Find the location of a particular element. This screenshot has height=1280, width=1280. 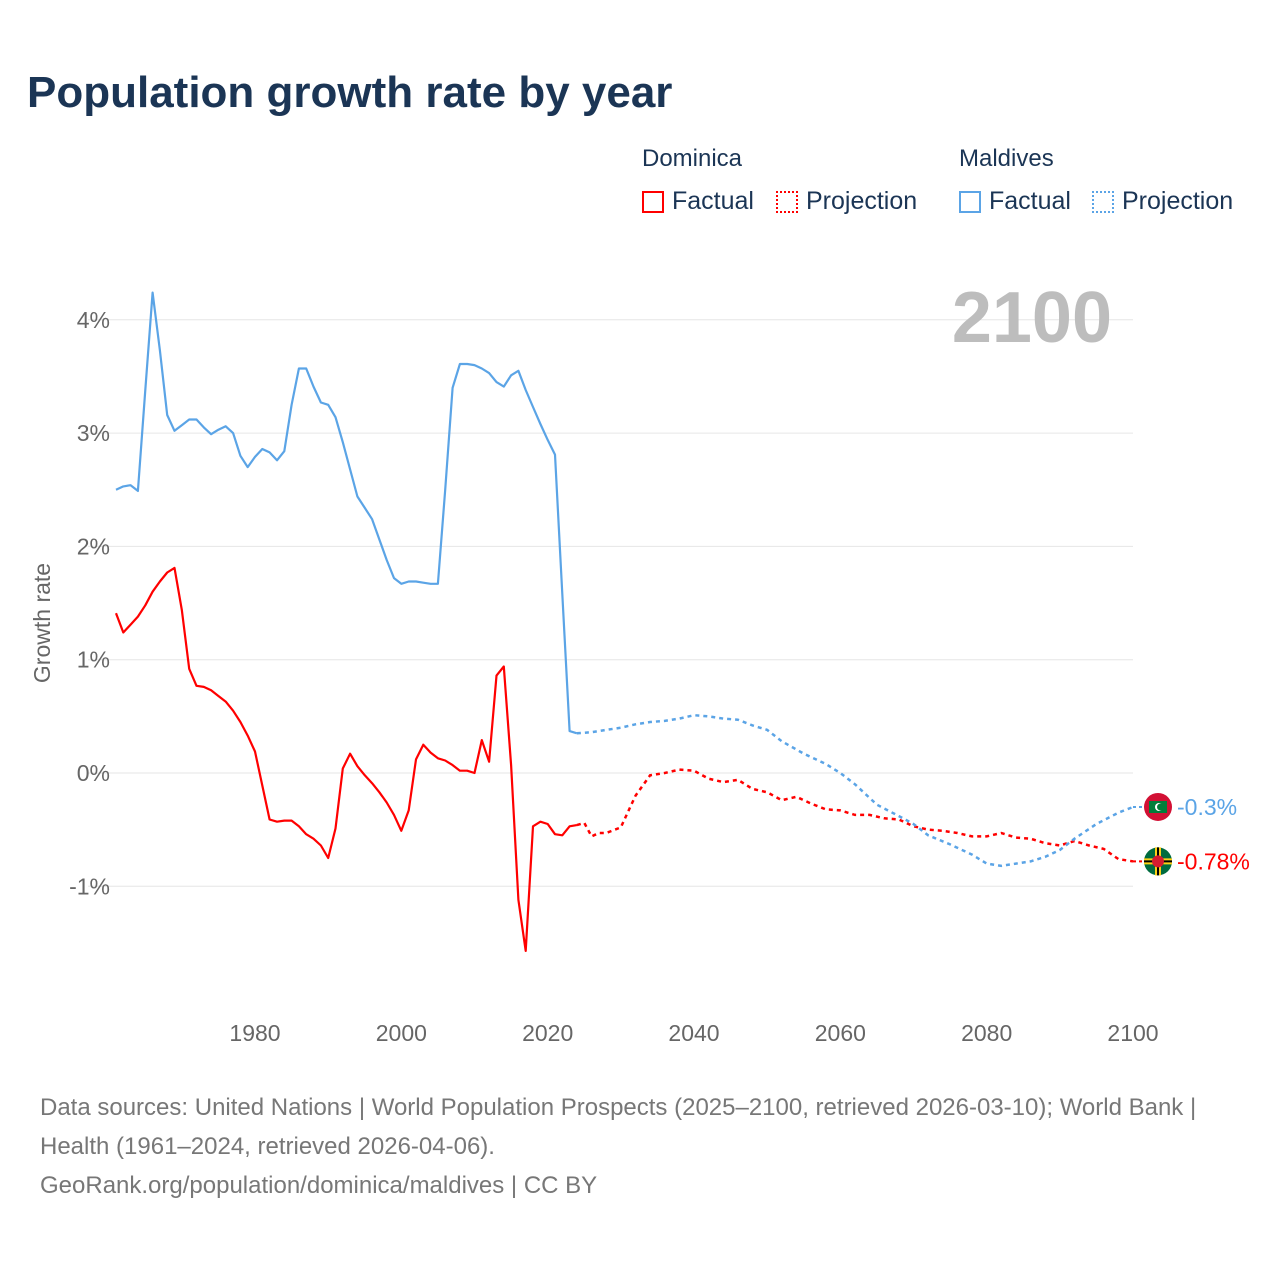

y-tick-label: 1% is located at coordinates (93, 660).